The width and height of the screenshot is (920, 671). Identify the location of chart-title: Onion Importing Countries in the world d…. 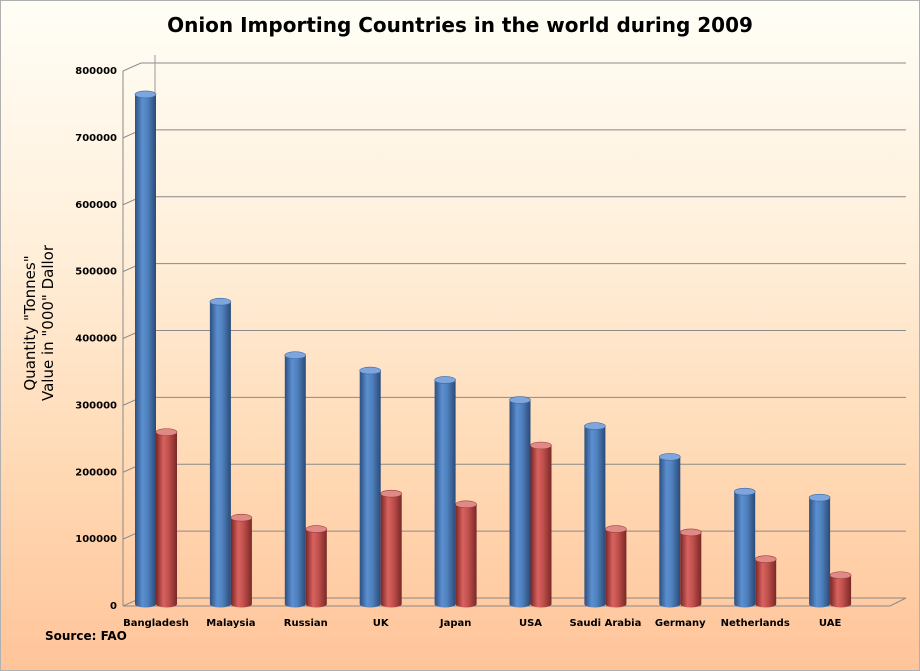
(460, 25).